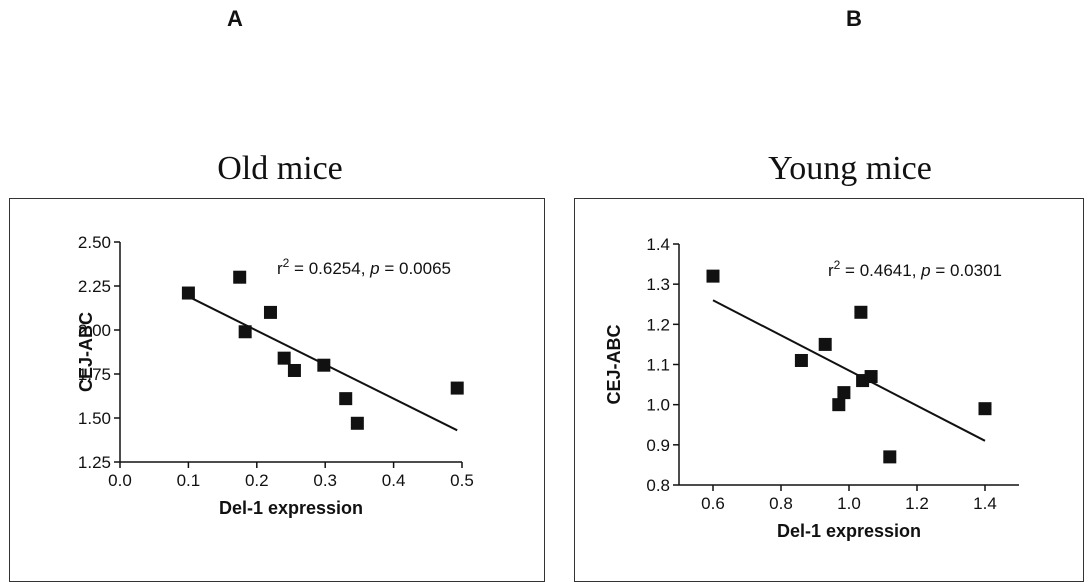 Image resolution: width=1091 pixels, height=582 pixels. What do you see at coordinates (850, 168) in the screenshot?
I see `chart-title-young-mice: Young mice` at bounding box center [850, 168].